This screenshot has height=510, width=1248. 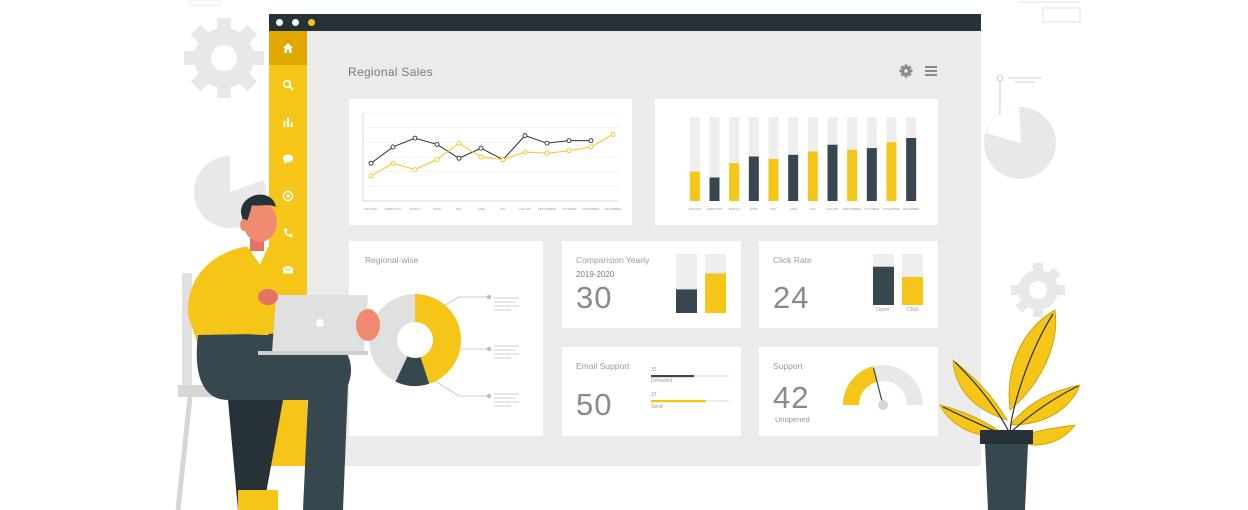 What do you see at coordinates (906, 71) in the screenshot?
I see `gear-icon` at bounding box center [906, 71].